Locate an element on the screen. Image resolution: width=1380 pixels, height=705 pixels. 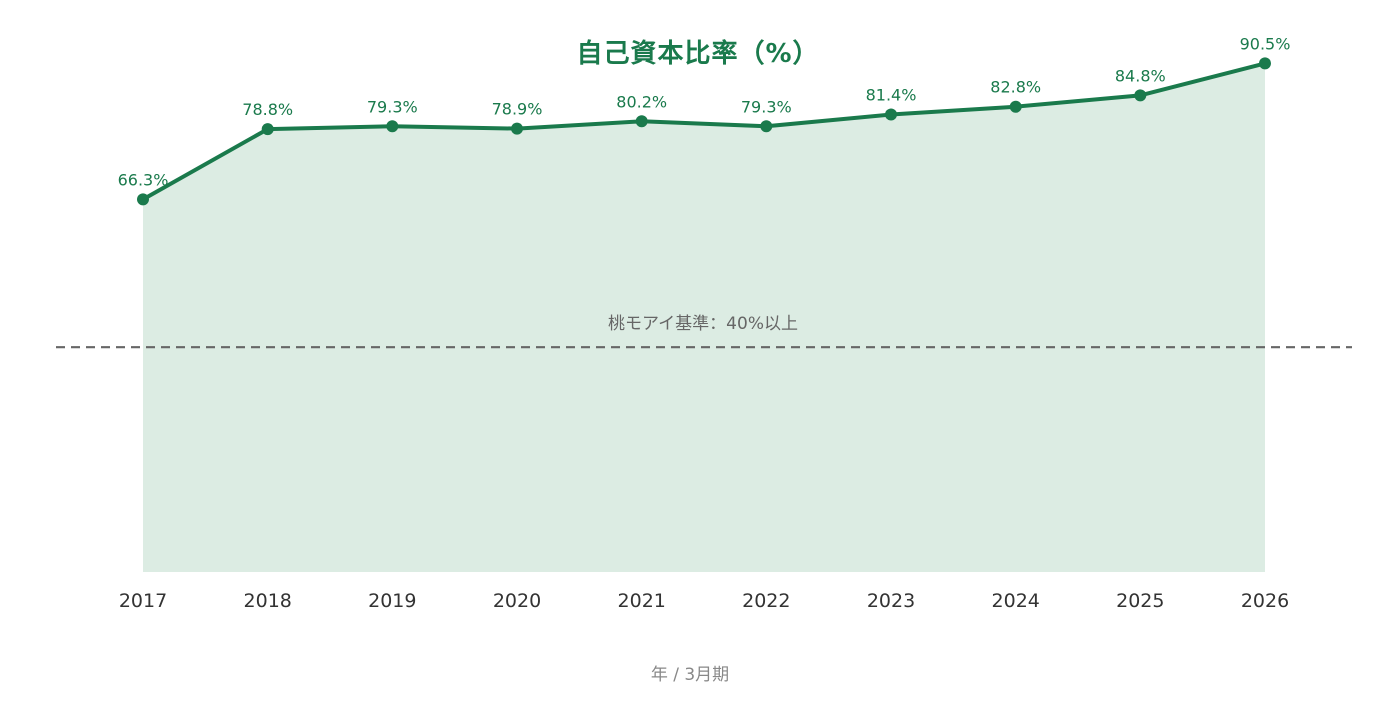
x-tick-2024: 2024 is located at coordinates (1016, 601).